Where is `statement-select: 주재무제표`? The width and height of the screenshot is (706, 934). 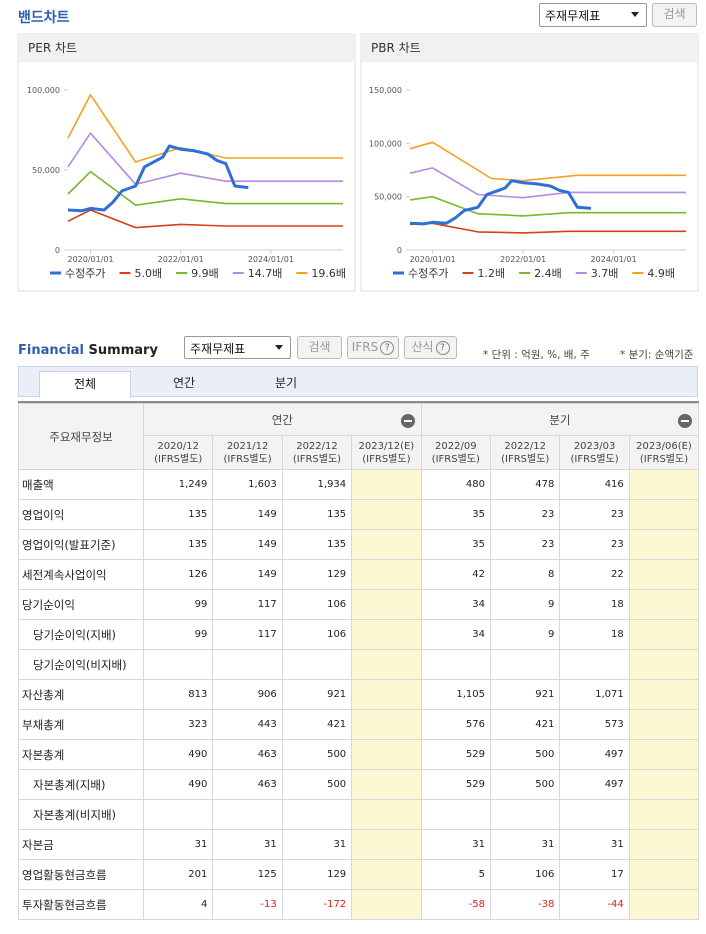
statement-select: 주재무제표 is located at coordinates (593, 15).